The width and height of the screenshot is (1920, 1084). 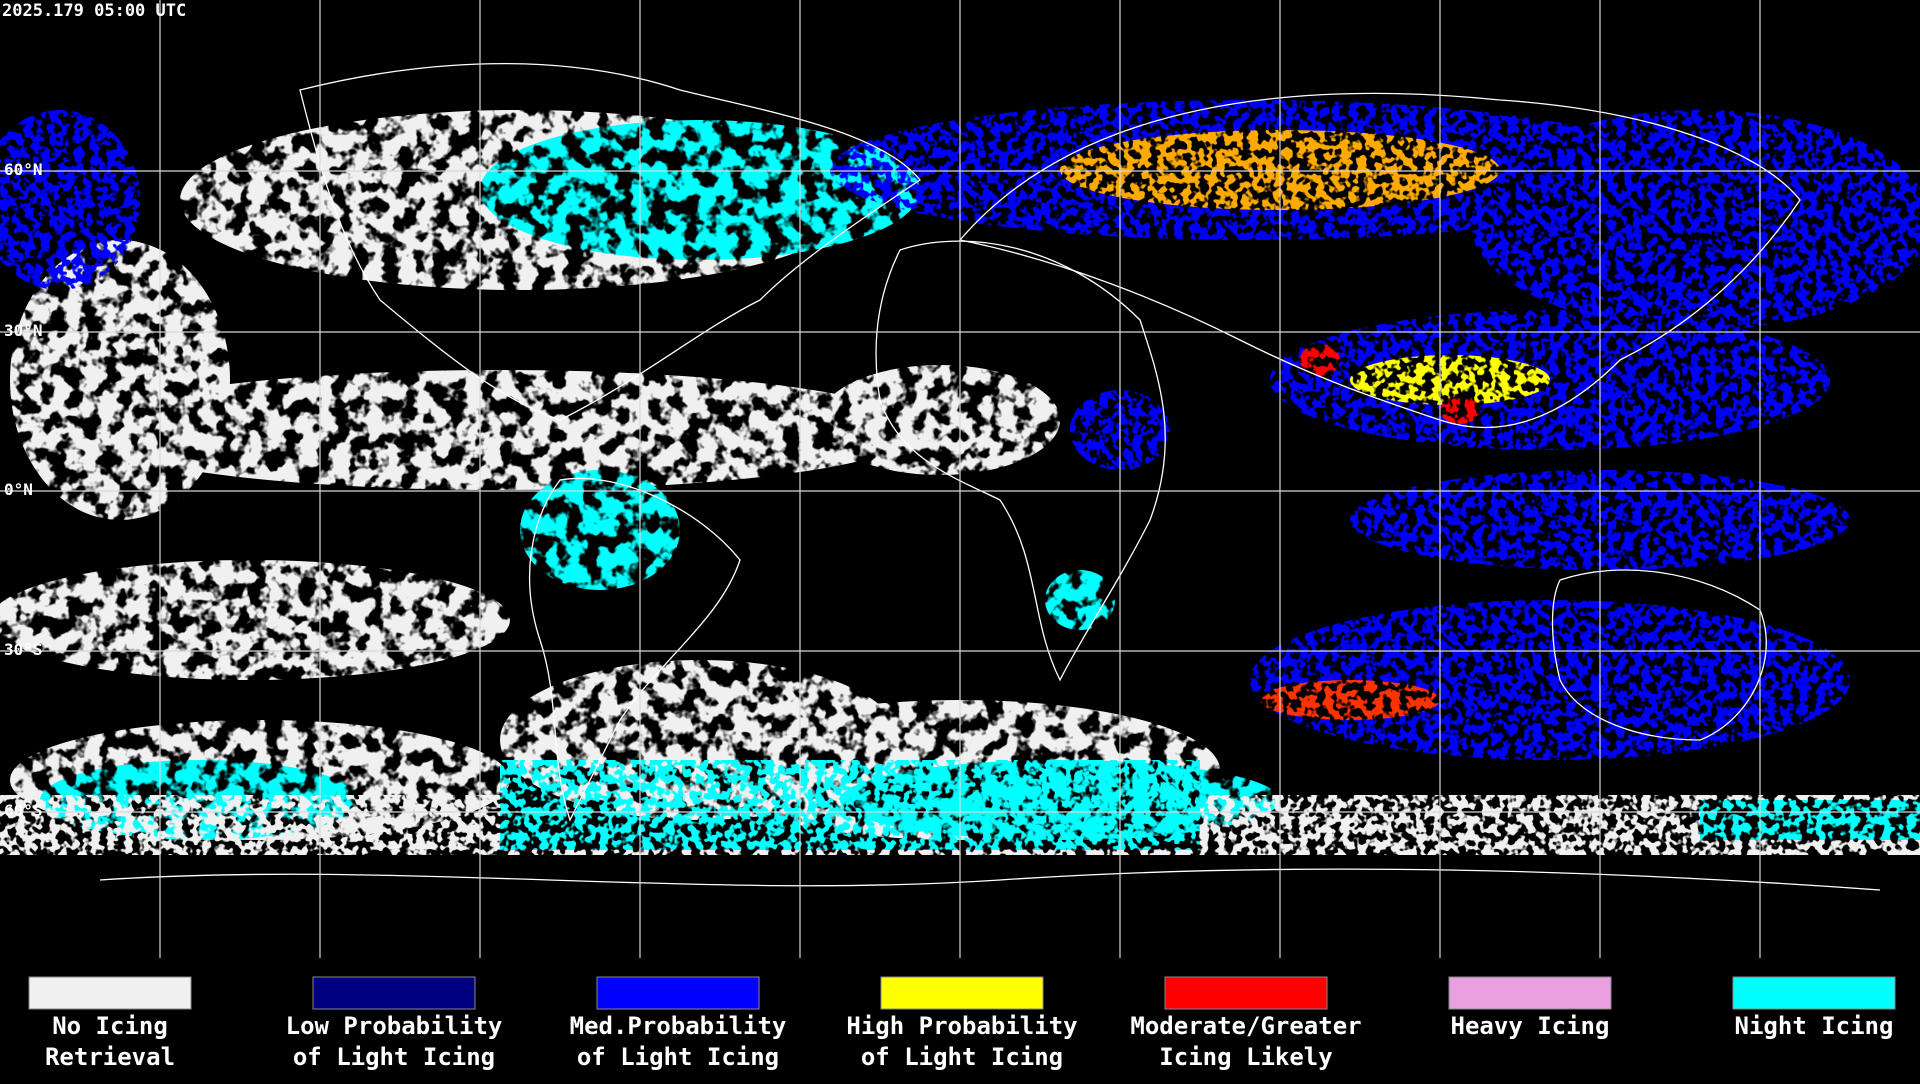 I want to click on legend-label: Icing Likely, so click(x=1245, y=1057).